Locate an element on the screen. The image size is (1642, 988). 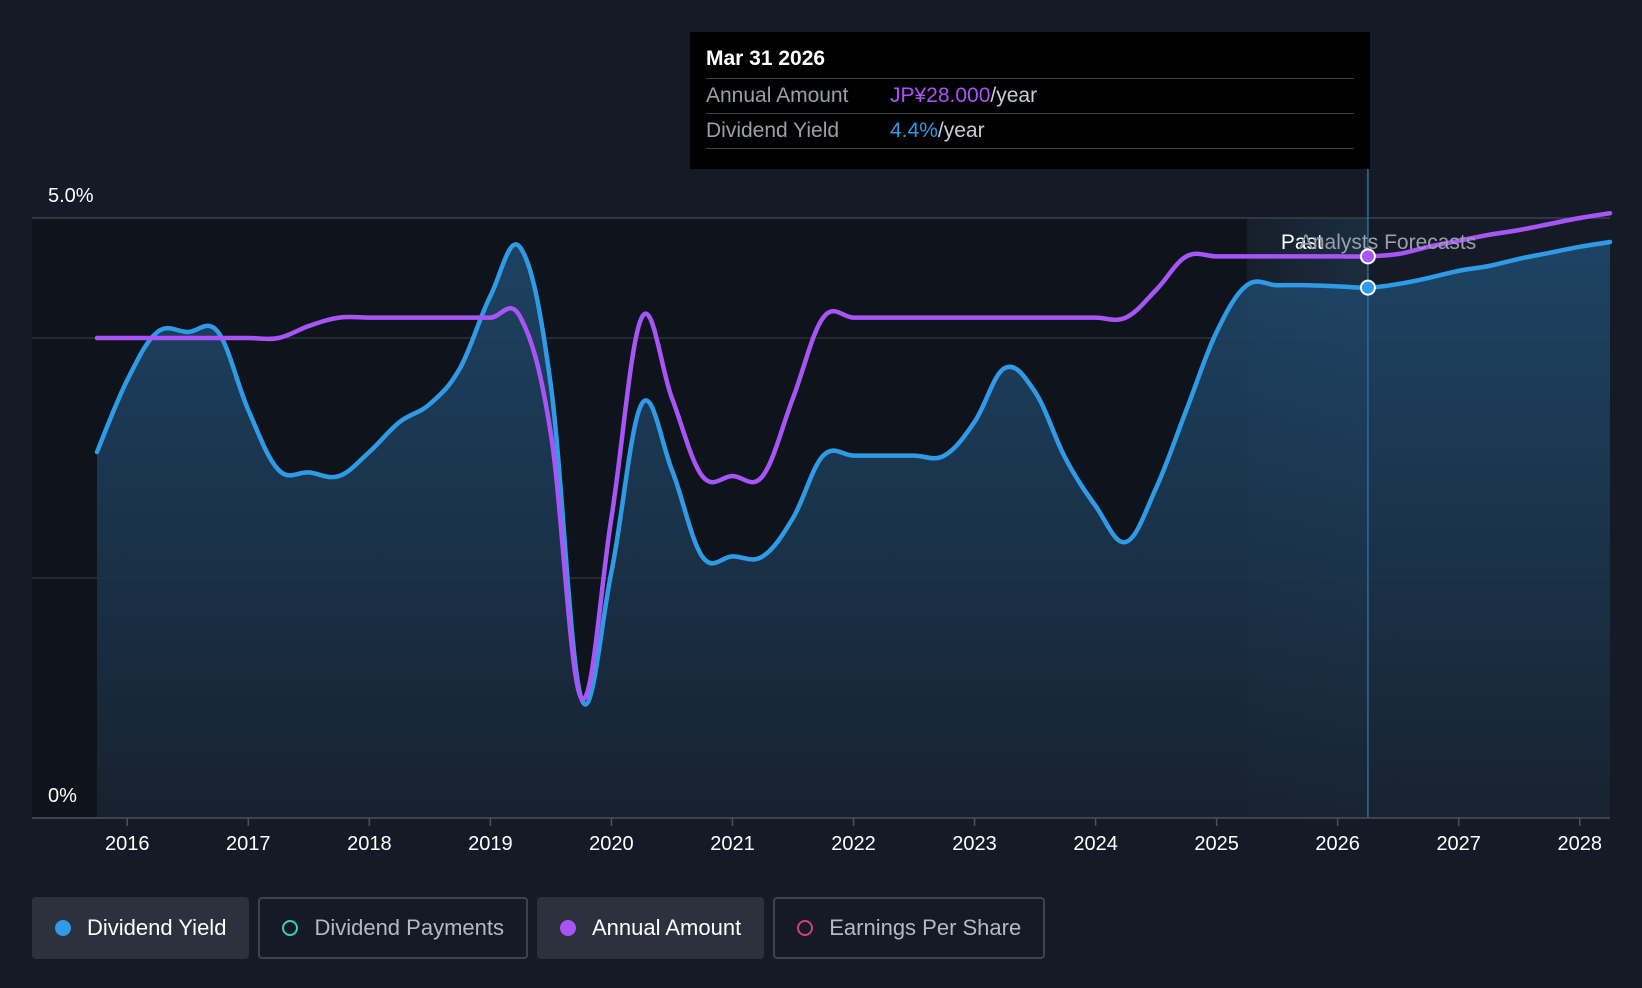
x-tick-label: 2023 is located at coordinates (974, 844).